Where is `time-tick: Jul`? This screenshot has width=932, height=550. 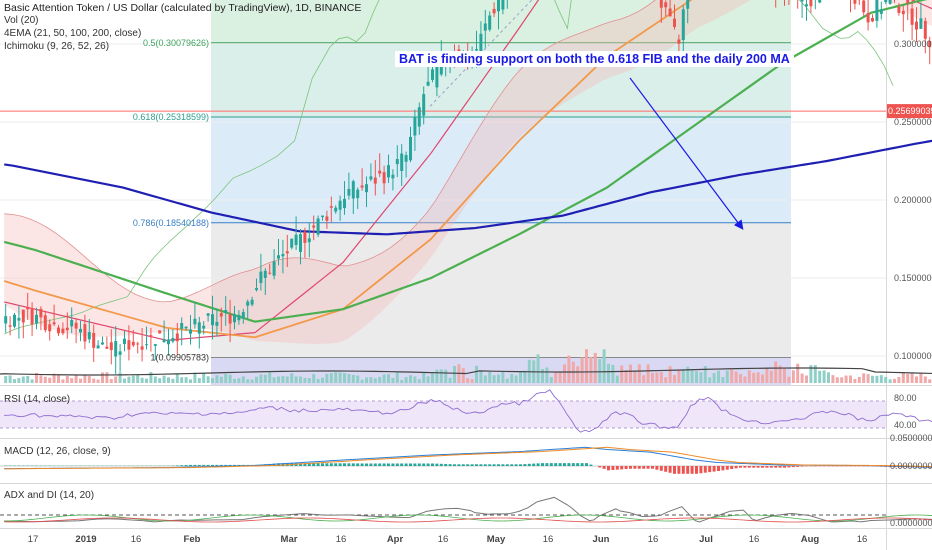
time-tick: Jul is located at coordinates (706, 539).